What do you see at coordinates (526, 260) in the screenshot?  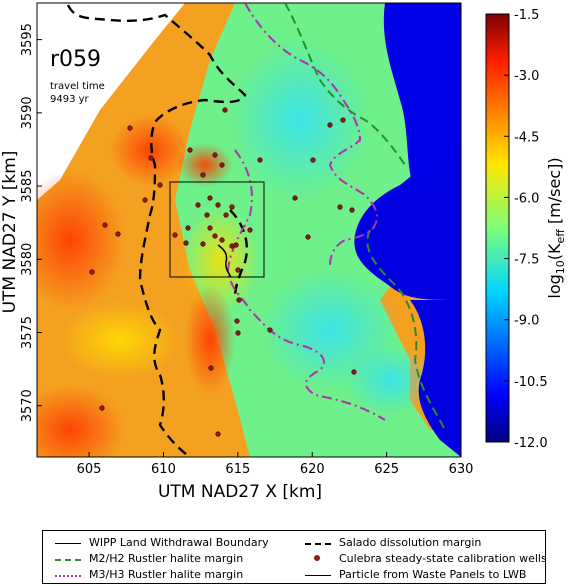 I see `colorbar-tick-label: -7.5` at bounding box center [526, 260].